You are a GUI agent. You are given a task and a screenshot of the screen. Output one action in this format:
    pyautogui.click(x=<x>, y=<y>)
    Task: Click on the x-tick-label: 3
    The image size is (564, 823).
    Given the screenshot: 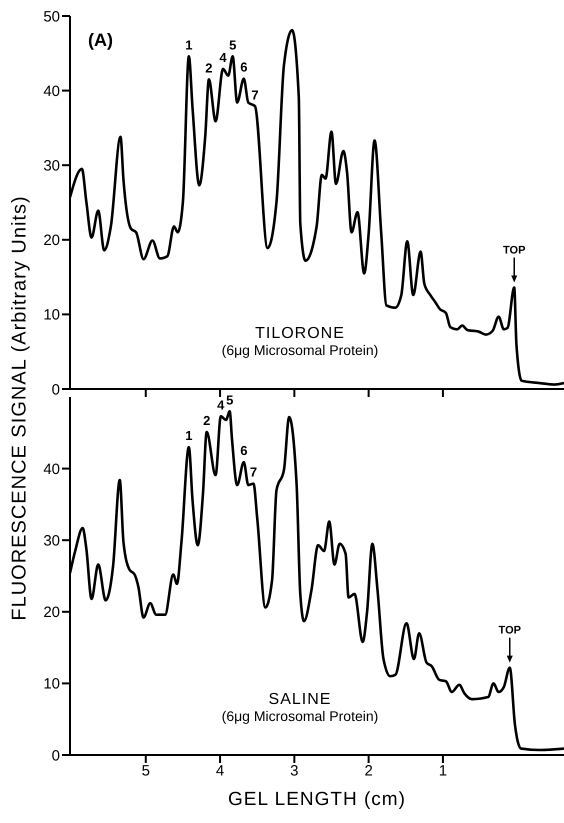 What is the action you would take?
    pyautogui.click(x=294, y=771)
    